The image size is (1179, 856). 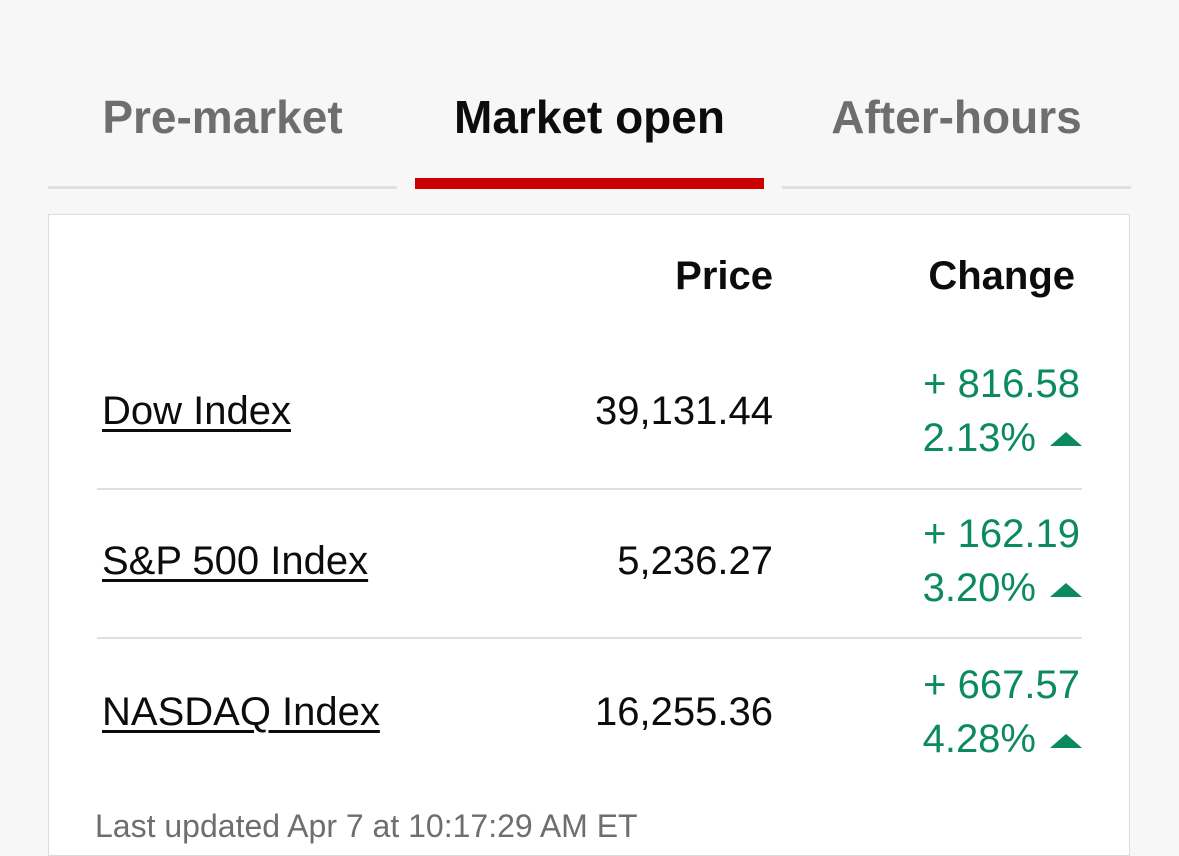 What do you see at coordinates (1001, 685) in the screenshot?
I see `change: + 667.57` at bounding box center [1001, 685].